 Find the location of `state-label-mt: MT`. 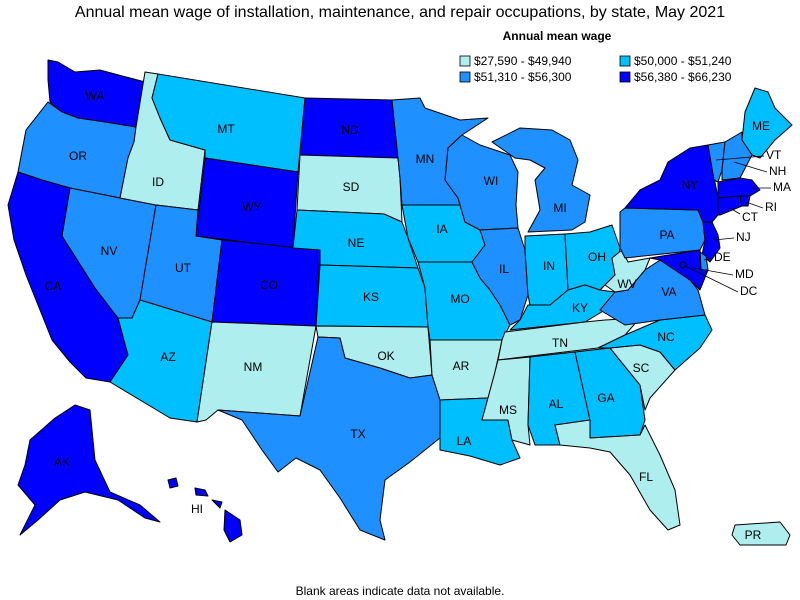

state-label-mt: MT is located at coordinates (226, 129).